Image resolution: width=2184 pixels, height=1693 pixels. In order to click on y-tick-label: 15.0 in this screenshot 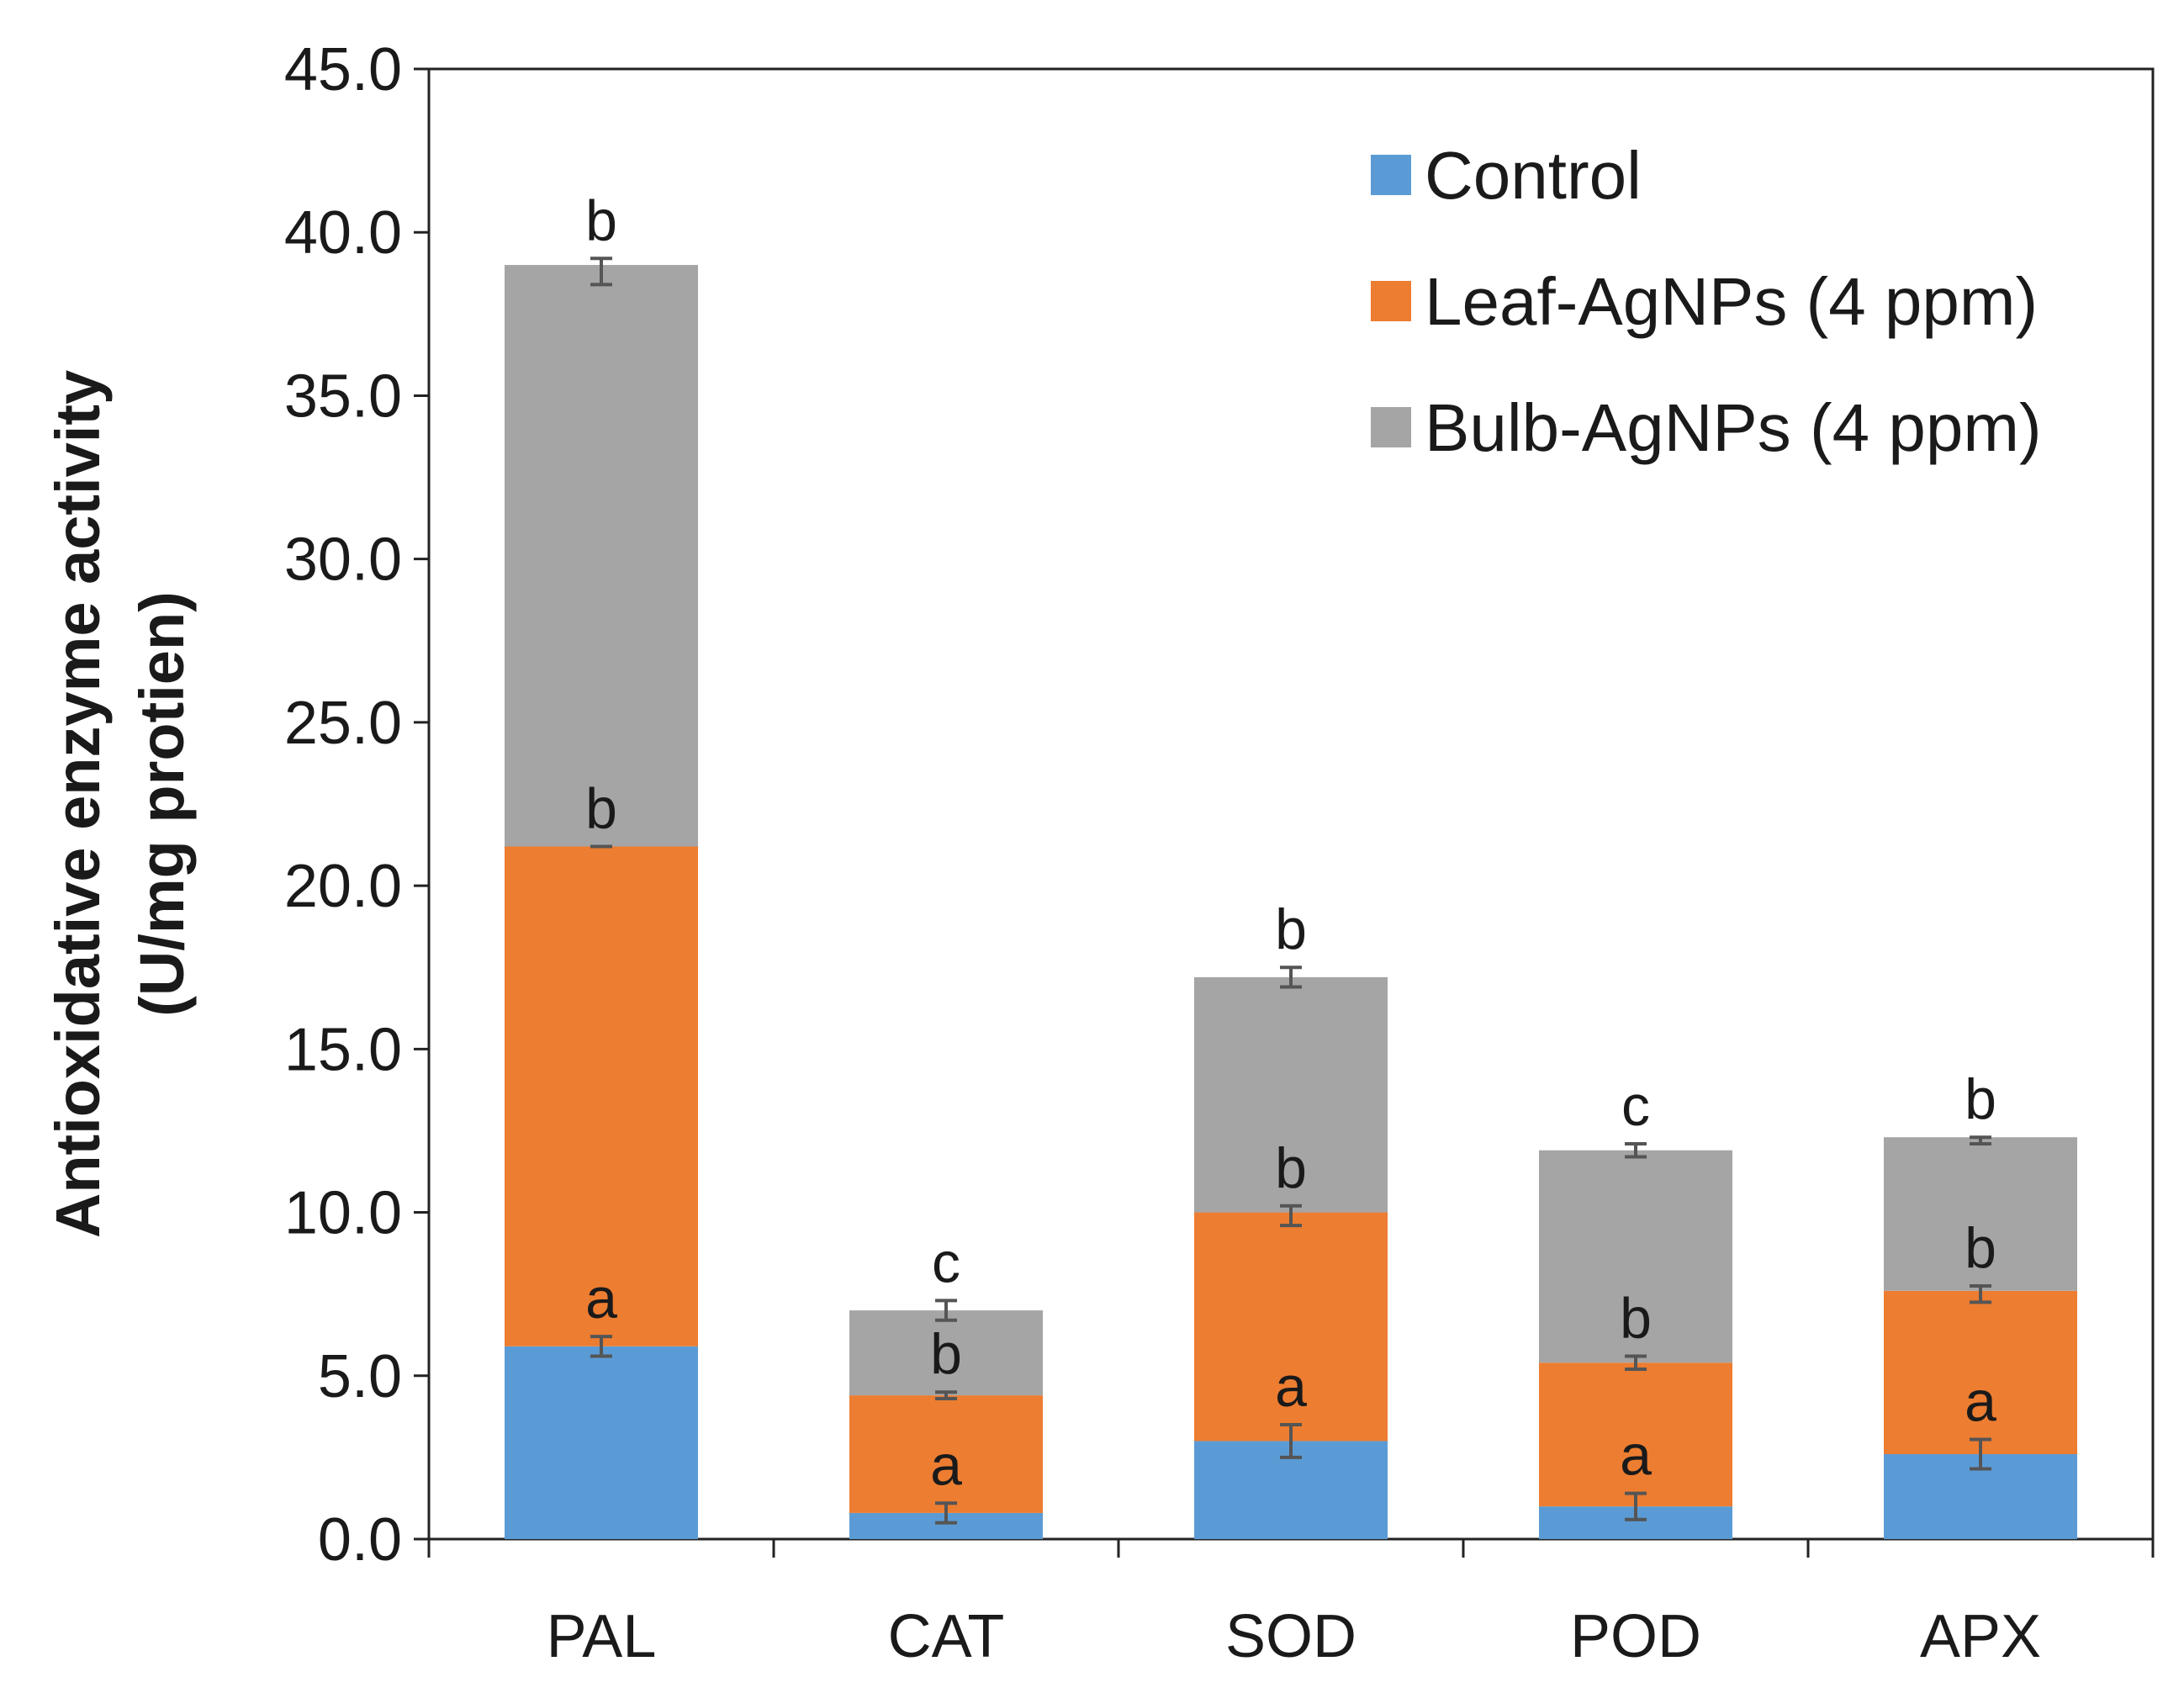, I will do `click(343, 1049)`.